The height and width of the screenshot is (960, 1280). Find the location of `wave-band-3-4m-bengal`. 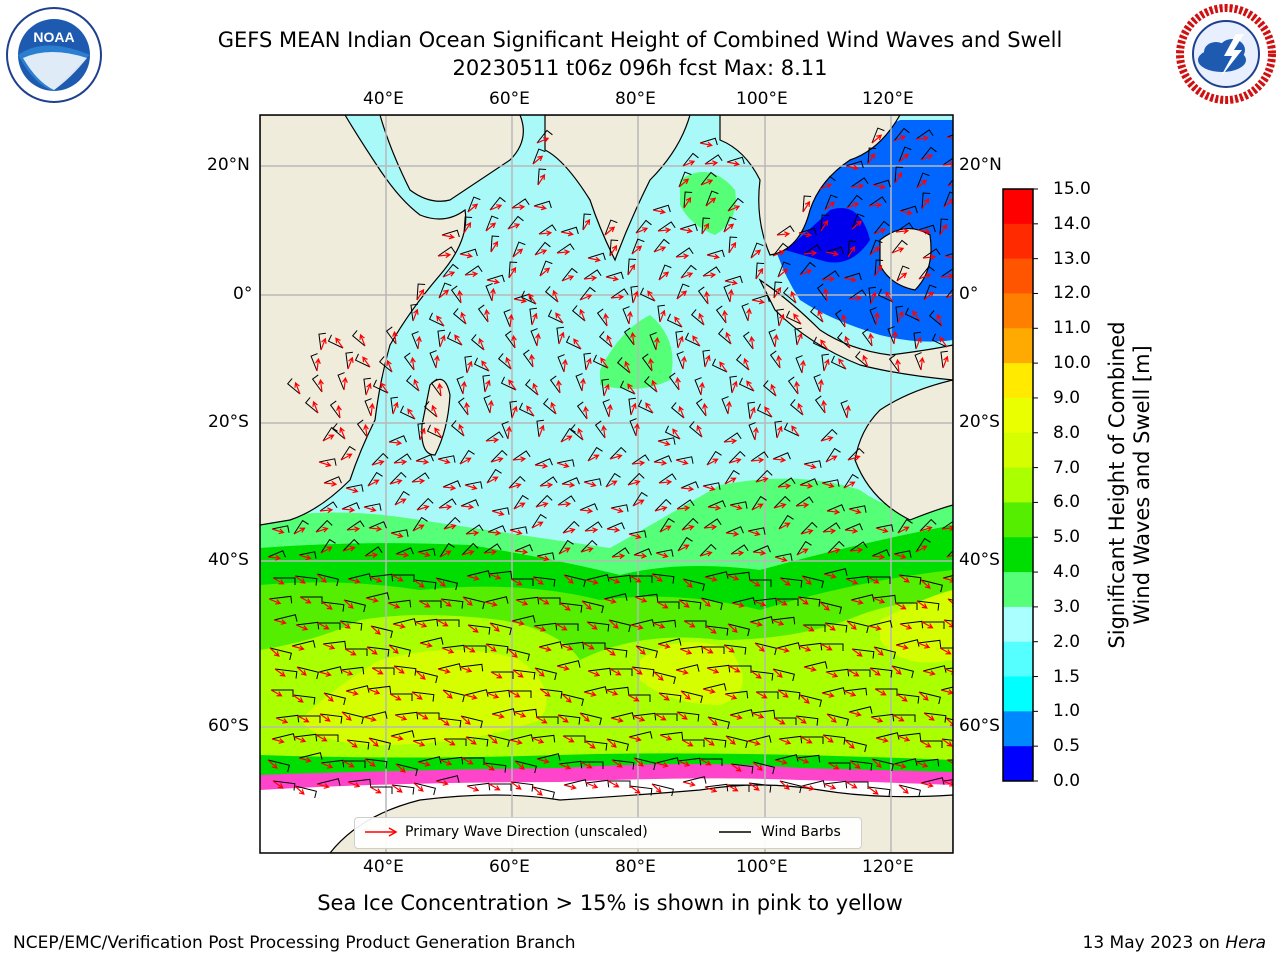

wave-band-3-4m-bengal is located at coordinates (708, 203).